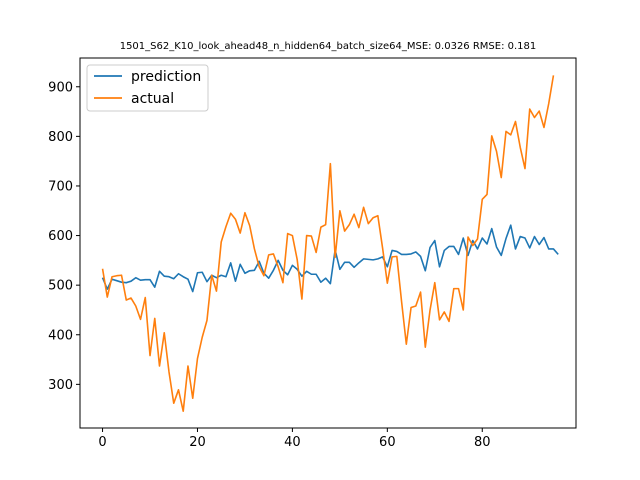 Image resolution: width=640 pixels, height=480 pixels. I want to click on legend-label-actual: actual, so click(152, 99).